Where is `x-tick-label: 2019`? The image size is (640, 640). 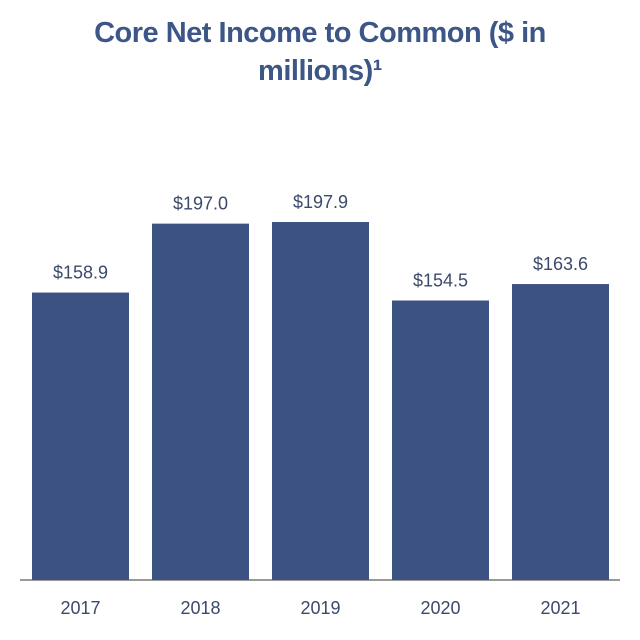 x-tick-label: 2019 is located at coordinates (320, 608).